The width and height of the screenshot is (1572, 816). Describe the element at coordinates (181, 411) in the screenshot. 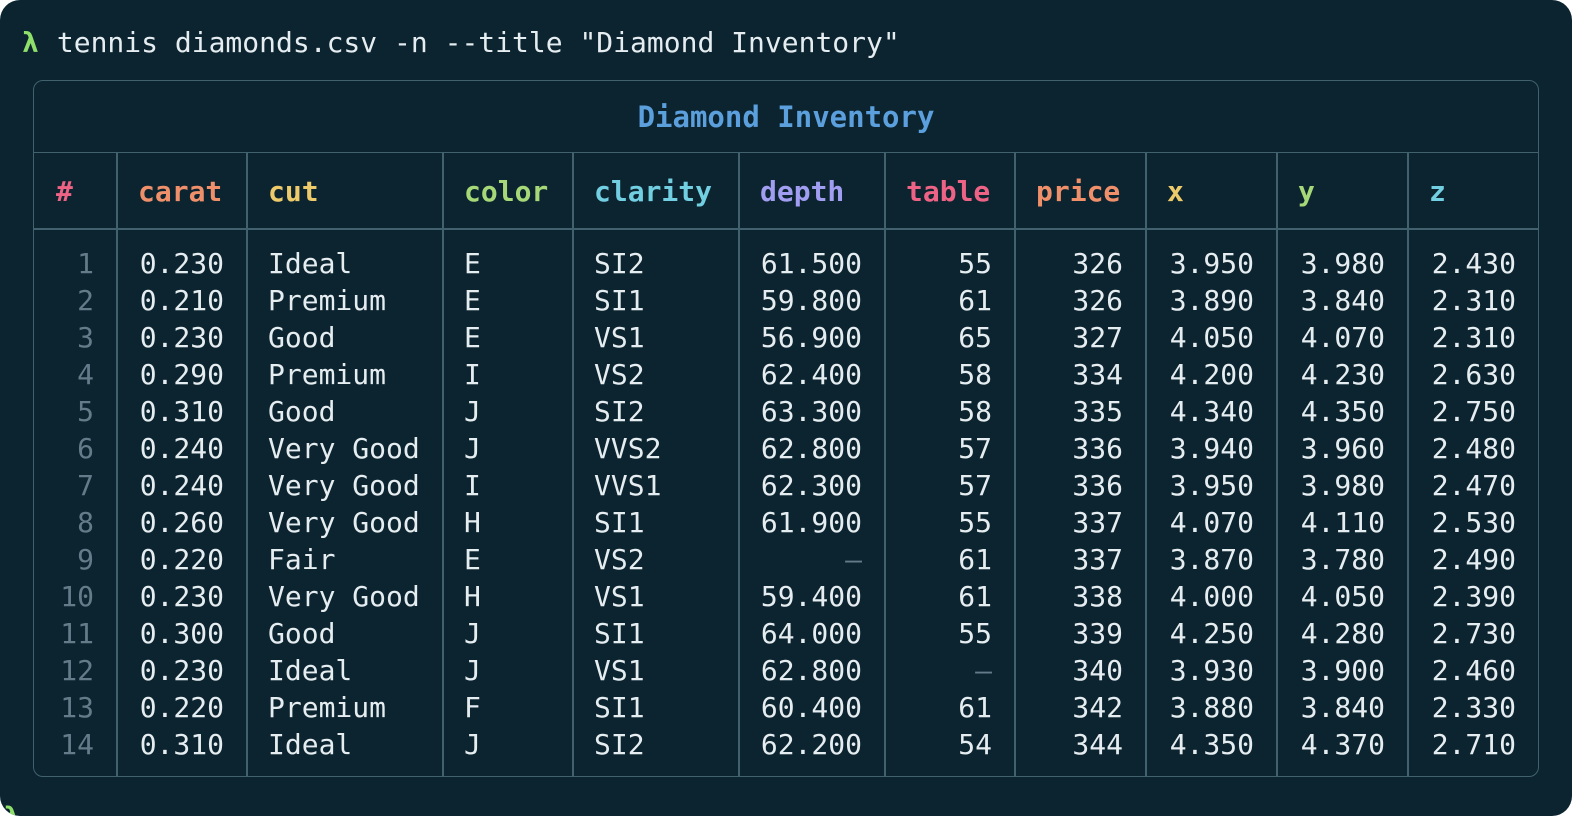

I see `cell-carat: 0.310` at that location.